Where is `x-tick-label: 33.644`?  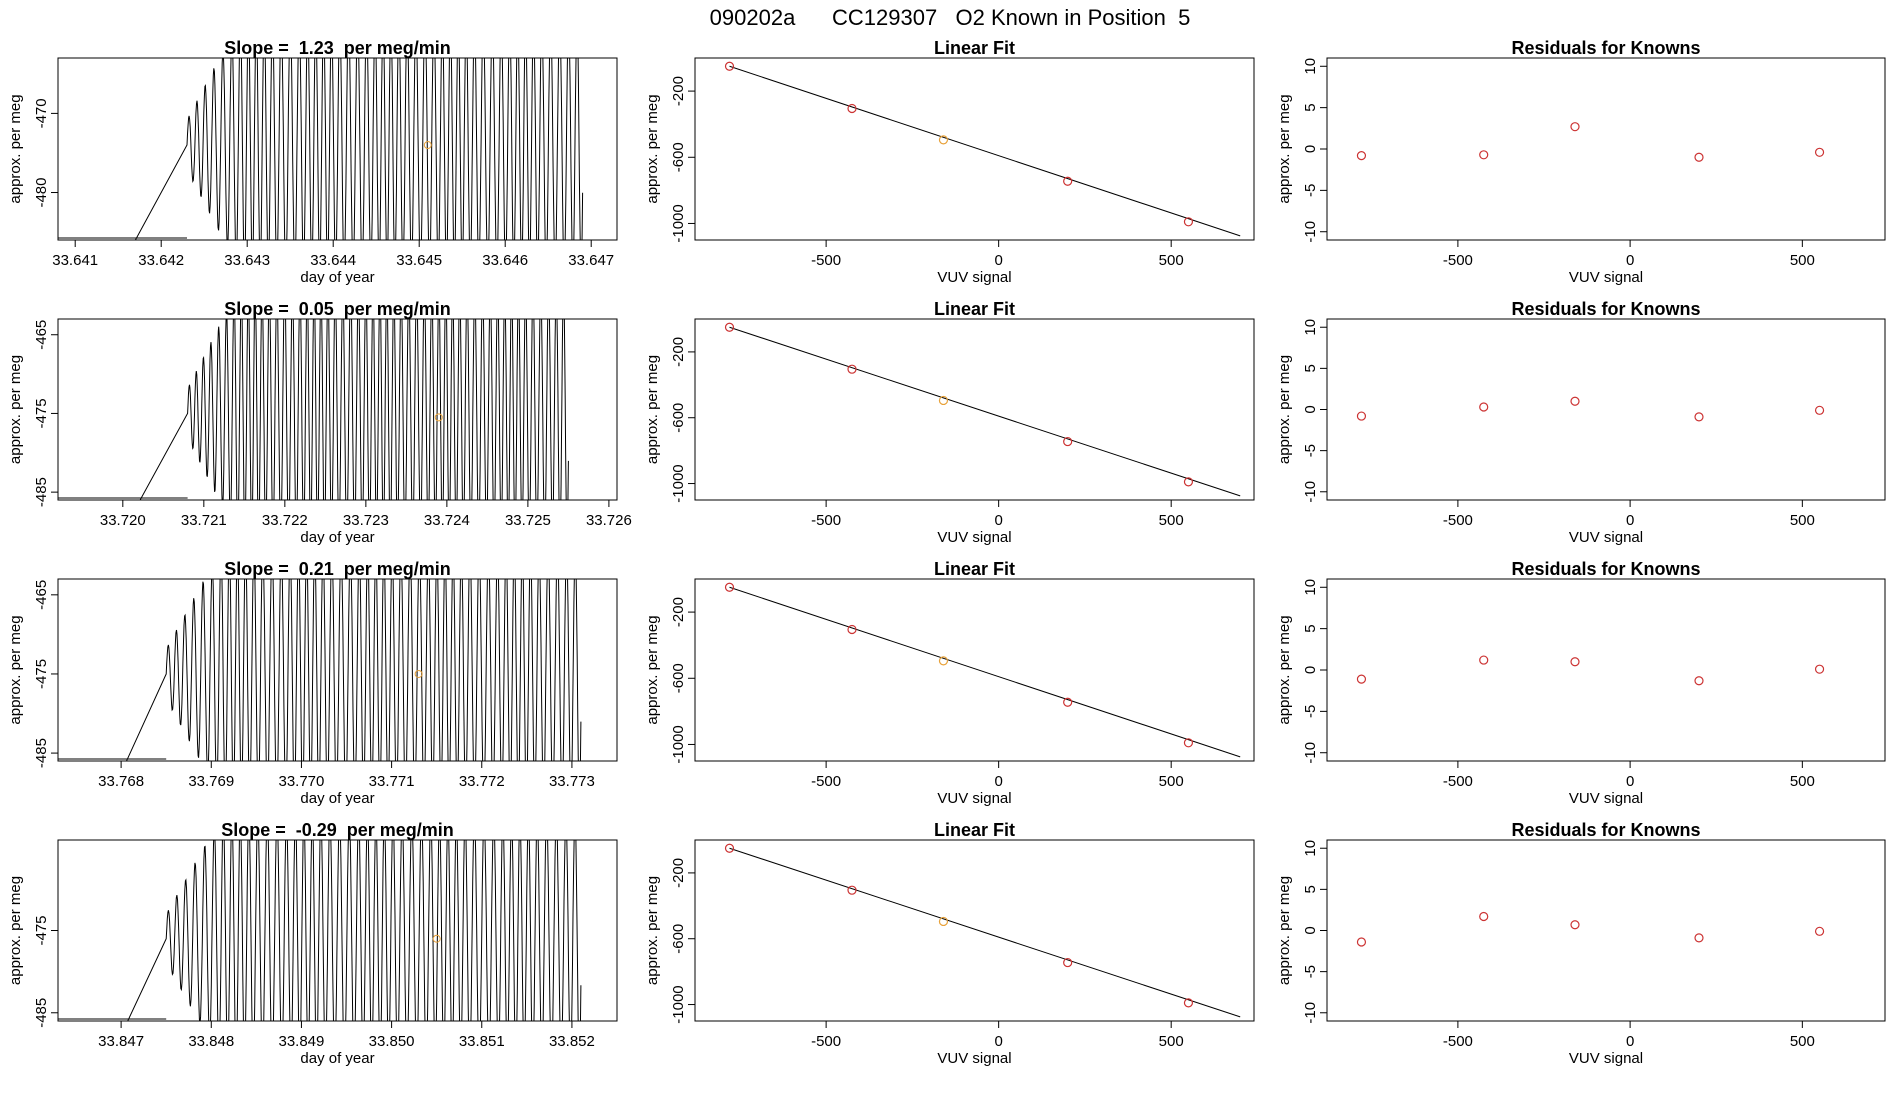 x-tick-label: 33.644 is located at coordinates (333, 260).